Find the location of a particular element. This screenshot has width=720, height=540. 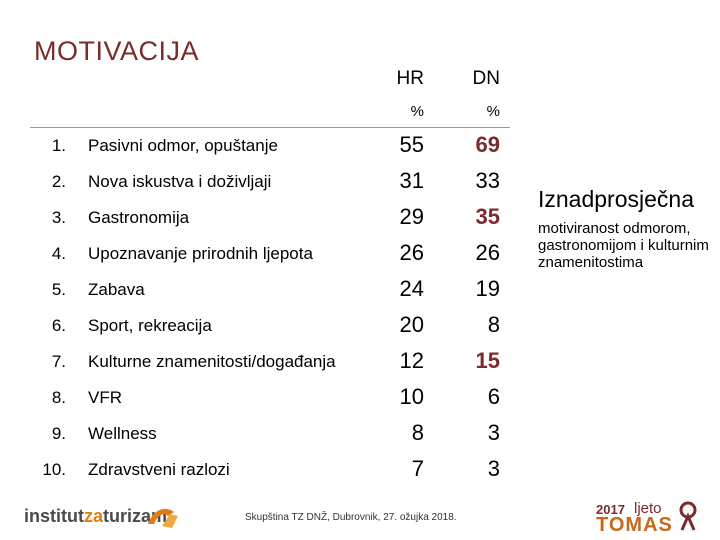

row-hr-value: 24 is located at coordinates (411, 288).